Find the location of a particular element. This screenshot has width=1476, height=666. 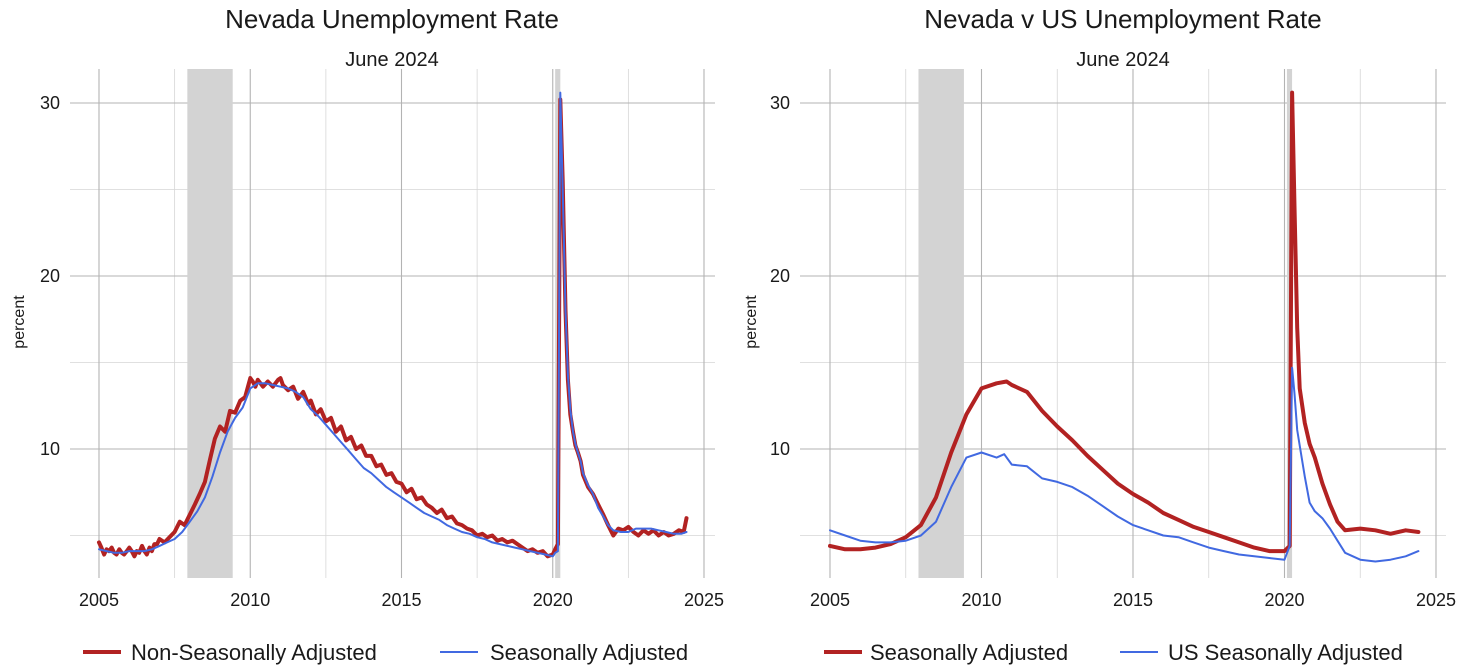

left-x-tick-label: 2010 is located at coordinates (250, 600).